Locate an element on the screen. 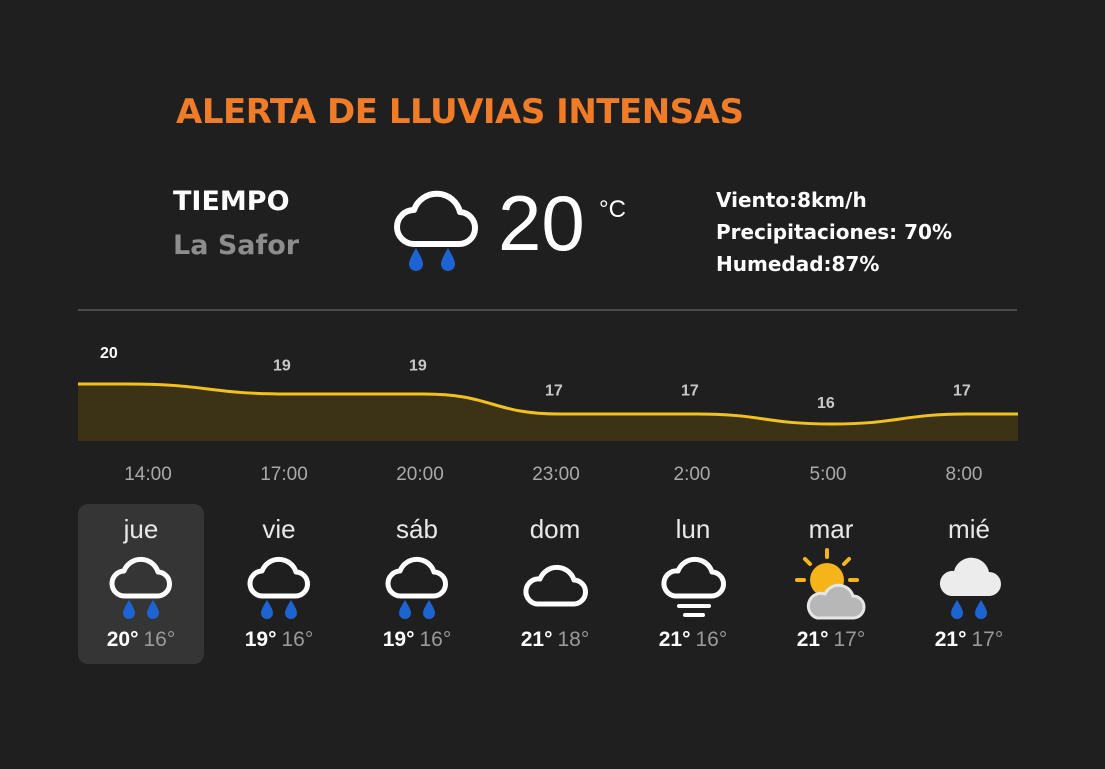  hour-label: 14:00 is located at coordinates (148, 474).